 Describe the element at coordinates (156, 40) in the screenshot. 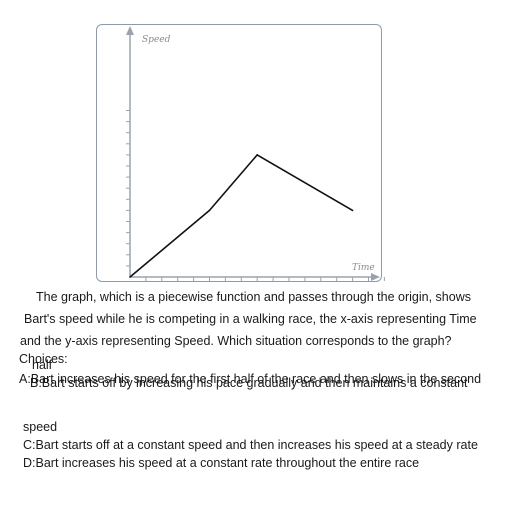

I see `y-axis-label: Speed` at that location.